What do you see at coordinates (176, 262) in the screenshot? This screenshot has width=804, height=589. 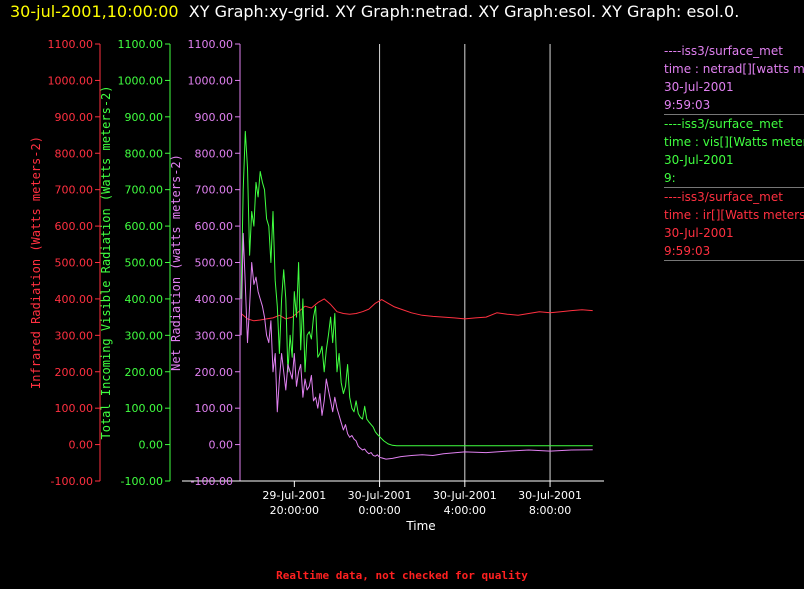 I see `y-axis-title: Net Radiation (watts meters-2)` at bounding box center [176, 262].